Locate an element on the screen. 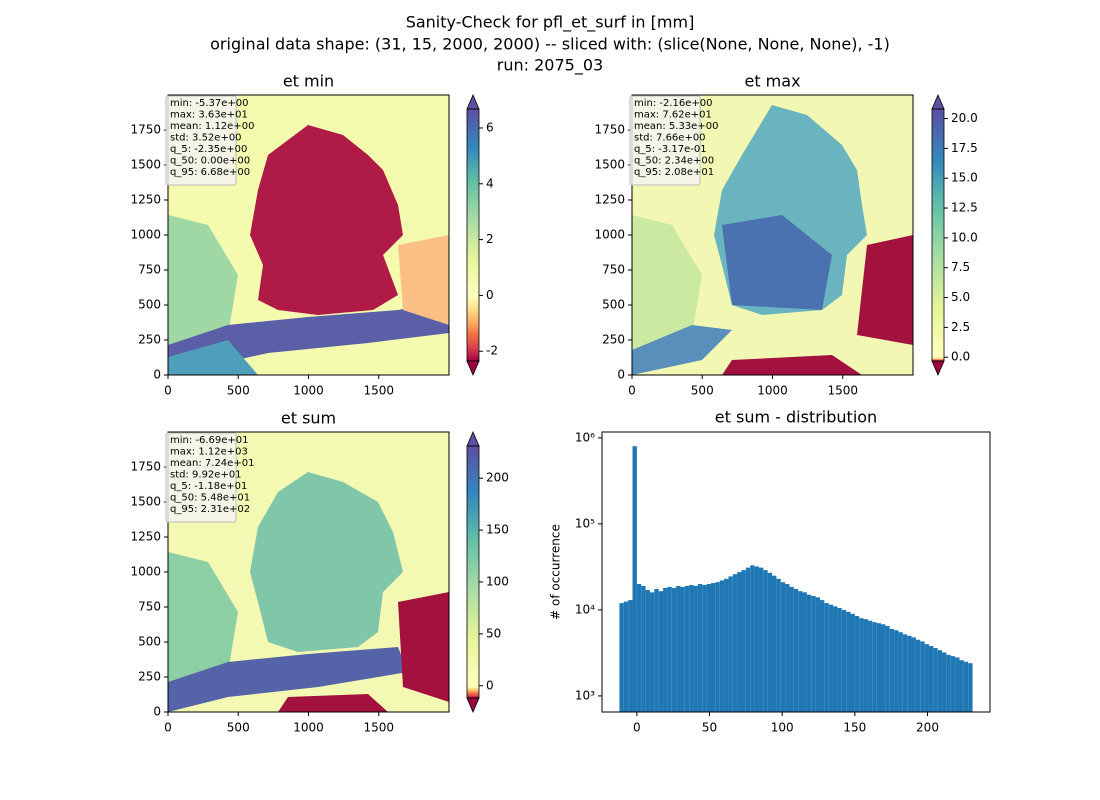 This screenshot has height=800, width=1100. y-tick-label: 10⁶ is located at coordinates (585, 437).